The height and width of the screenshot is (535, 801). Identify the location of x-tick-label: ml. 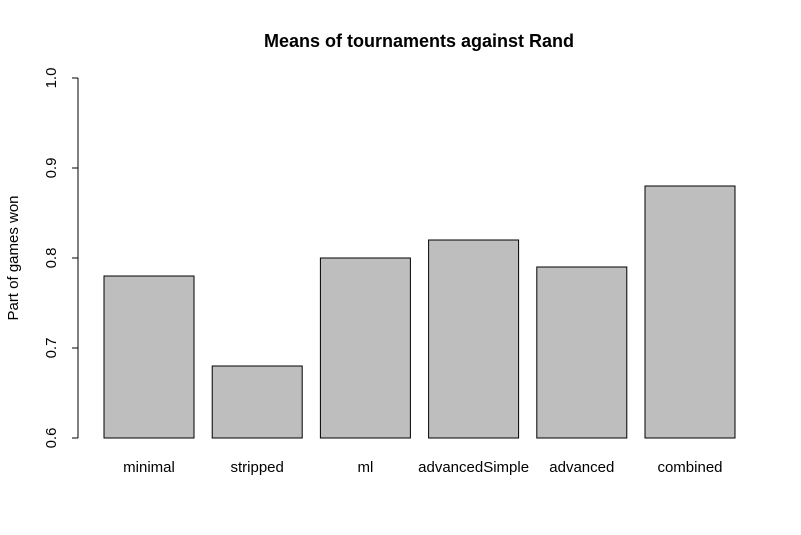
(365, 467).